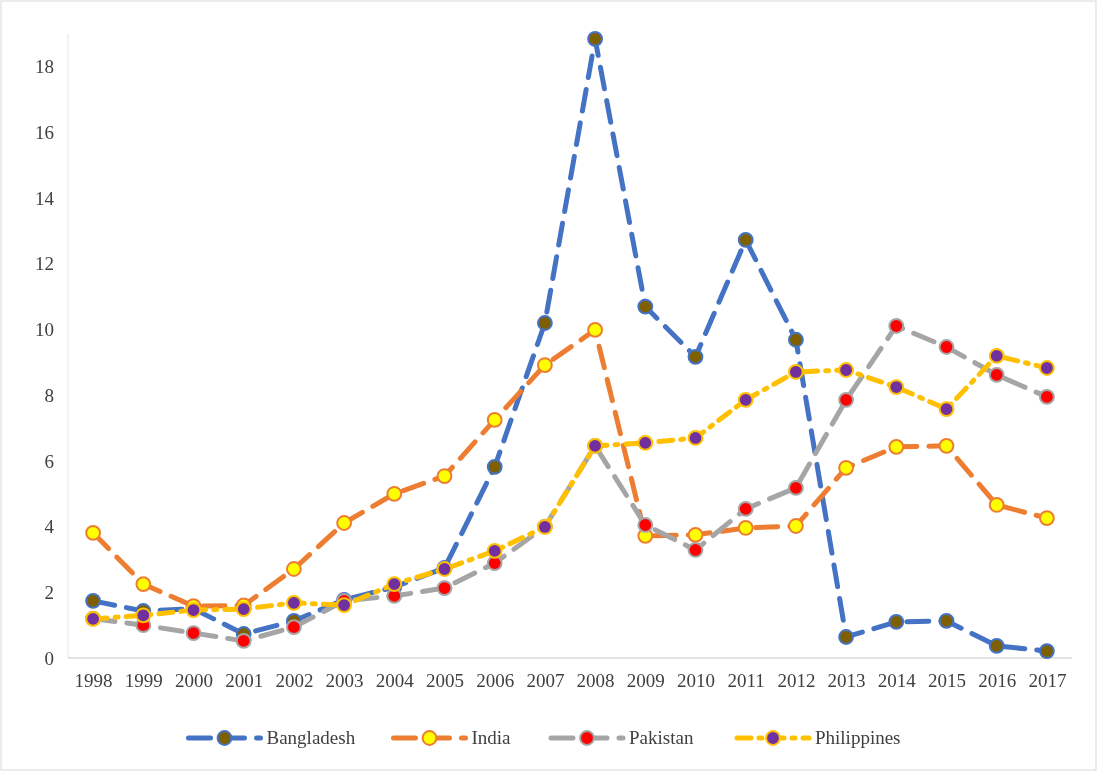 This screenshot has width=1097, height=771. I want to click on y-tick-label: 12, so click(44, 264).